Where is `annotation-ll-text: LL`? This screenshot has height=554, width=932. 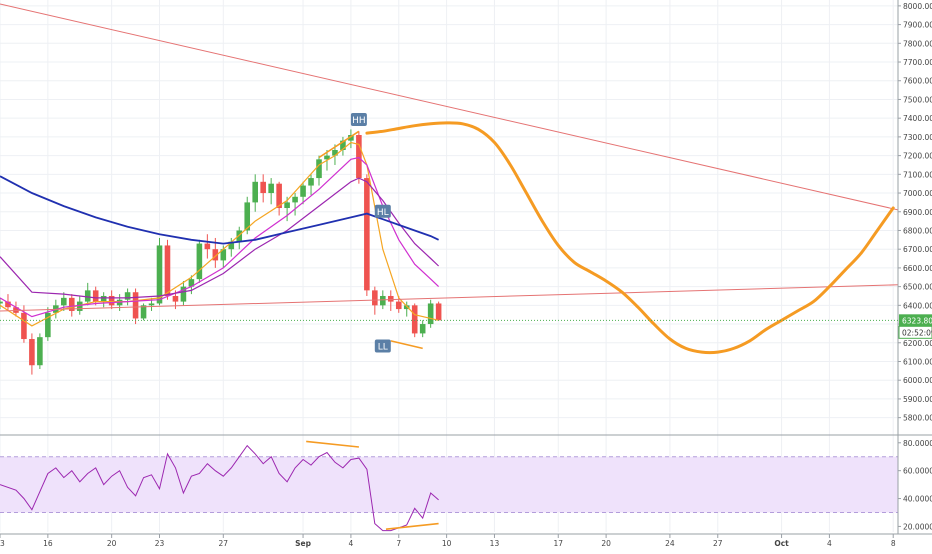 annotation-ll-text: LL is located at coordinates (383, 348).